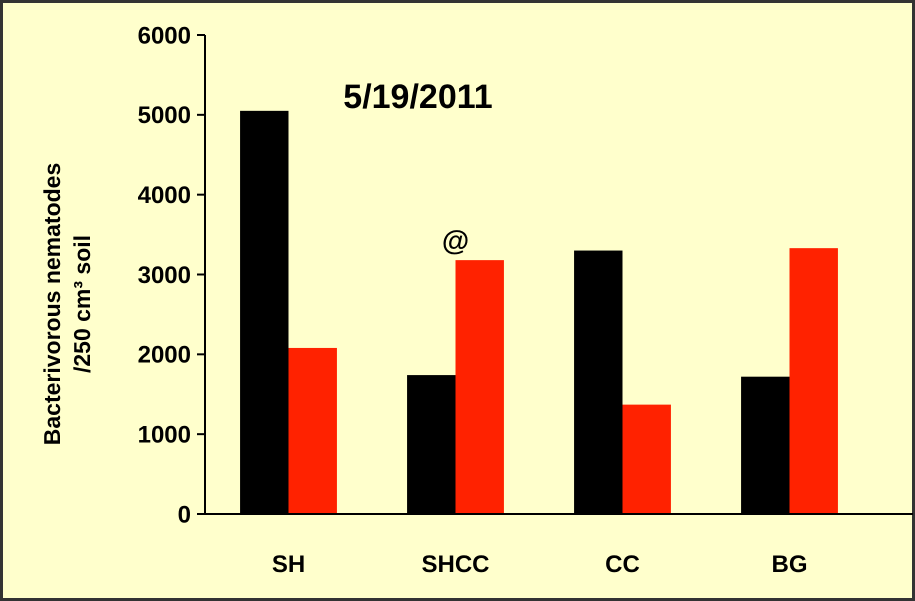 The width and height of the screenshot is (915, 601). Describe the element at coordinates (622, 564) in the screenshot. I see `x-tick-label: CC` at that location.